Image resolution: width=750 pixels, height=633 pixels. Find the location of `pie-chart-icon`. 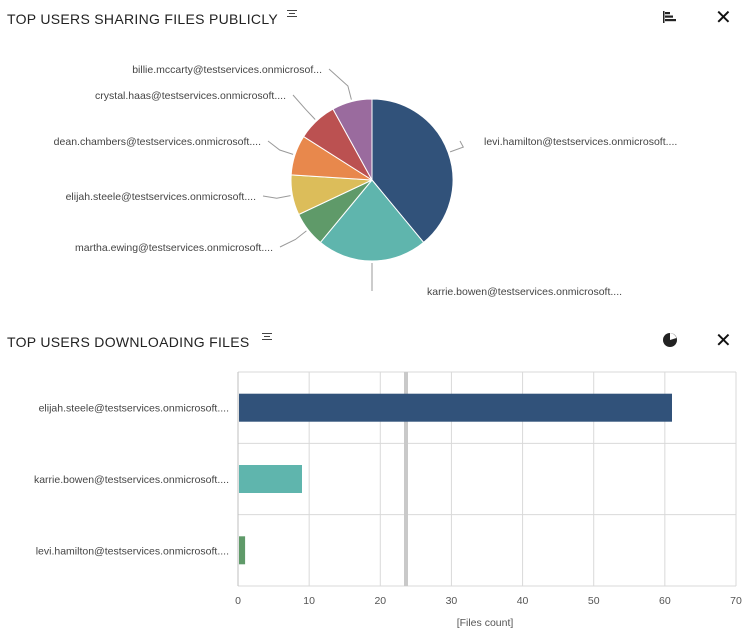

pie-chart-icon is located at coordinates (670, 340).